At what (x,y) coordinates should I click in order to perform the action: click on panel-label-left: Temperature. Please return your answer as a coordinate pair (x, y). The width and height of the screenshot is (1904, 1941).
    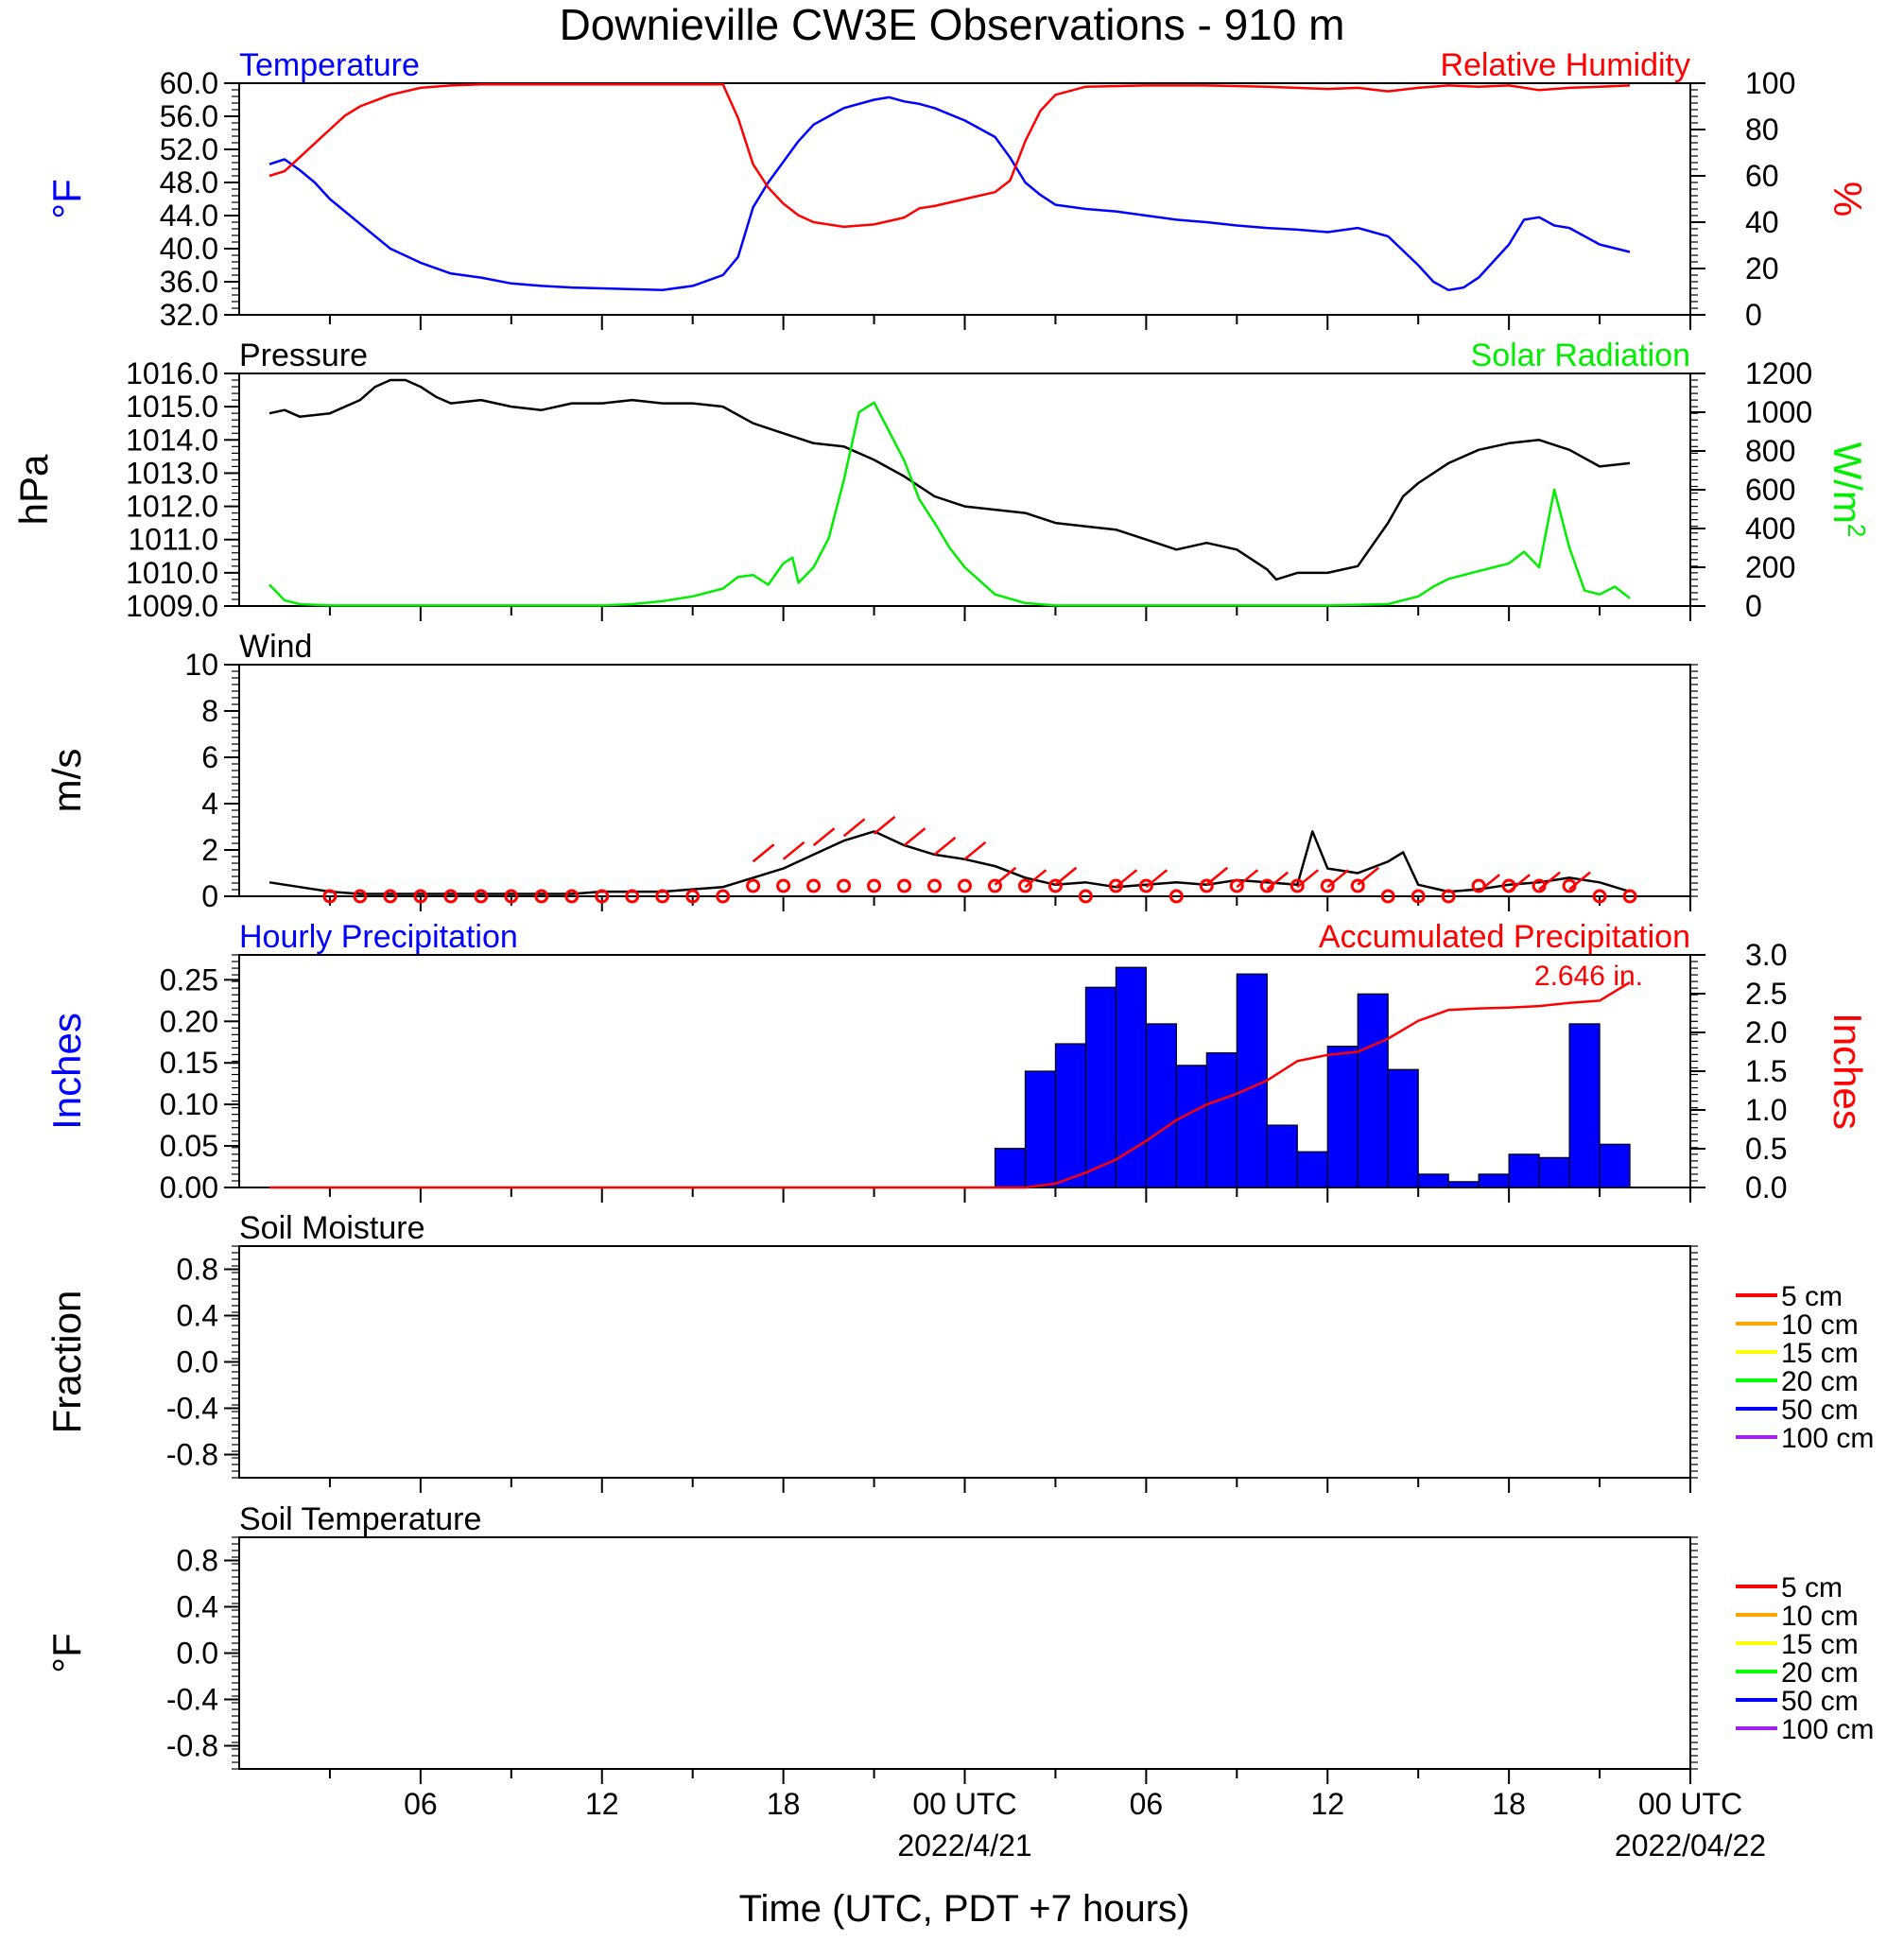
    Looking at the image, I should click on (329, 65).